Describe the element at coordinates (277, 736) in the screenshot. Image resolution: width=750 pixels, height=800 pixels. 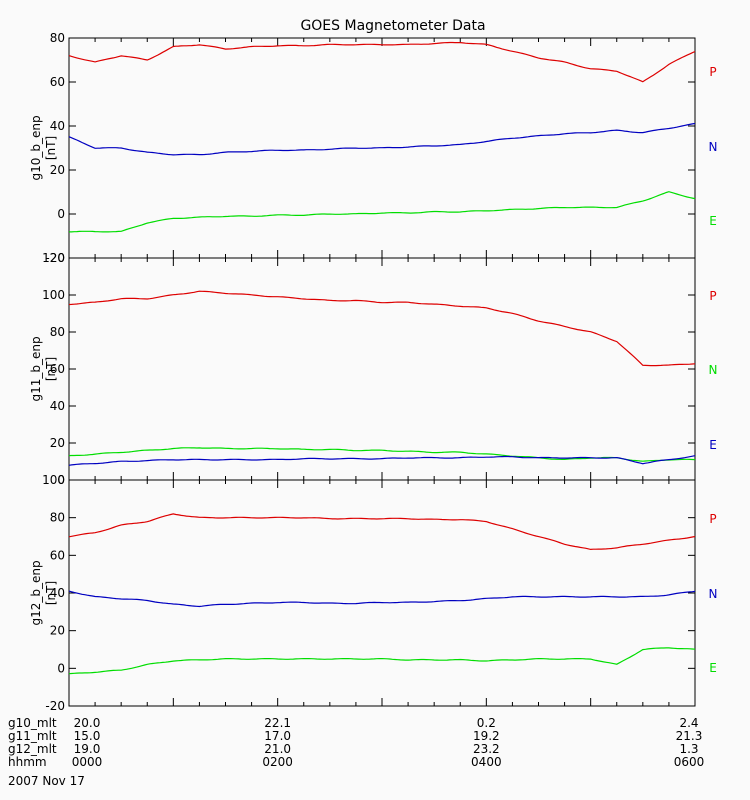
I see `footer-value: 17.0` at that location.